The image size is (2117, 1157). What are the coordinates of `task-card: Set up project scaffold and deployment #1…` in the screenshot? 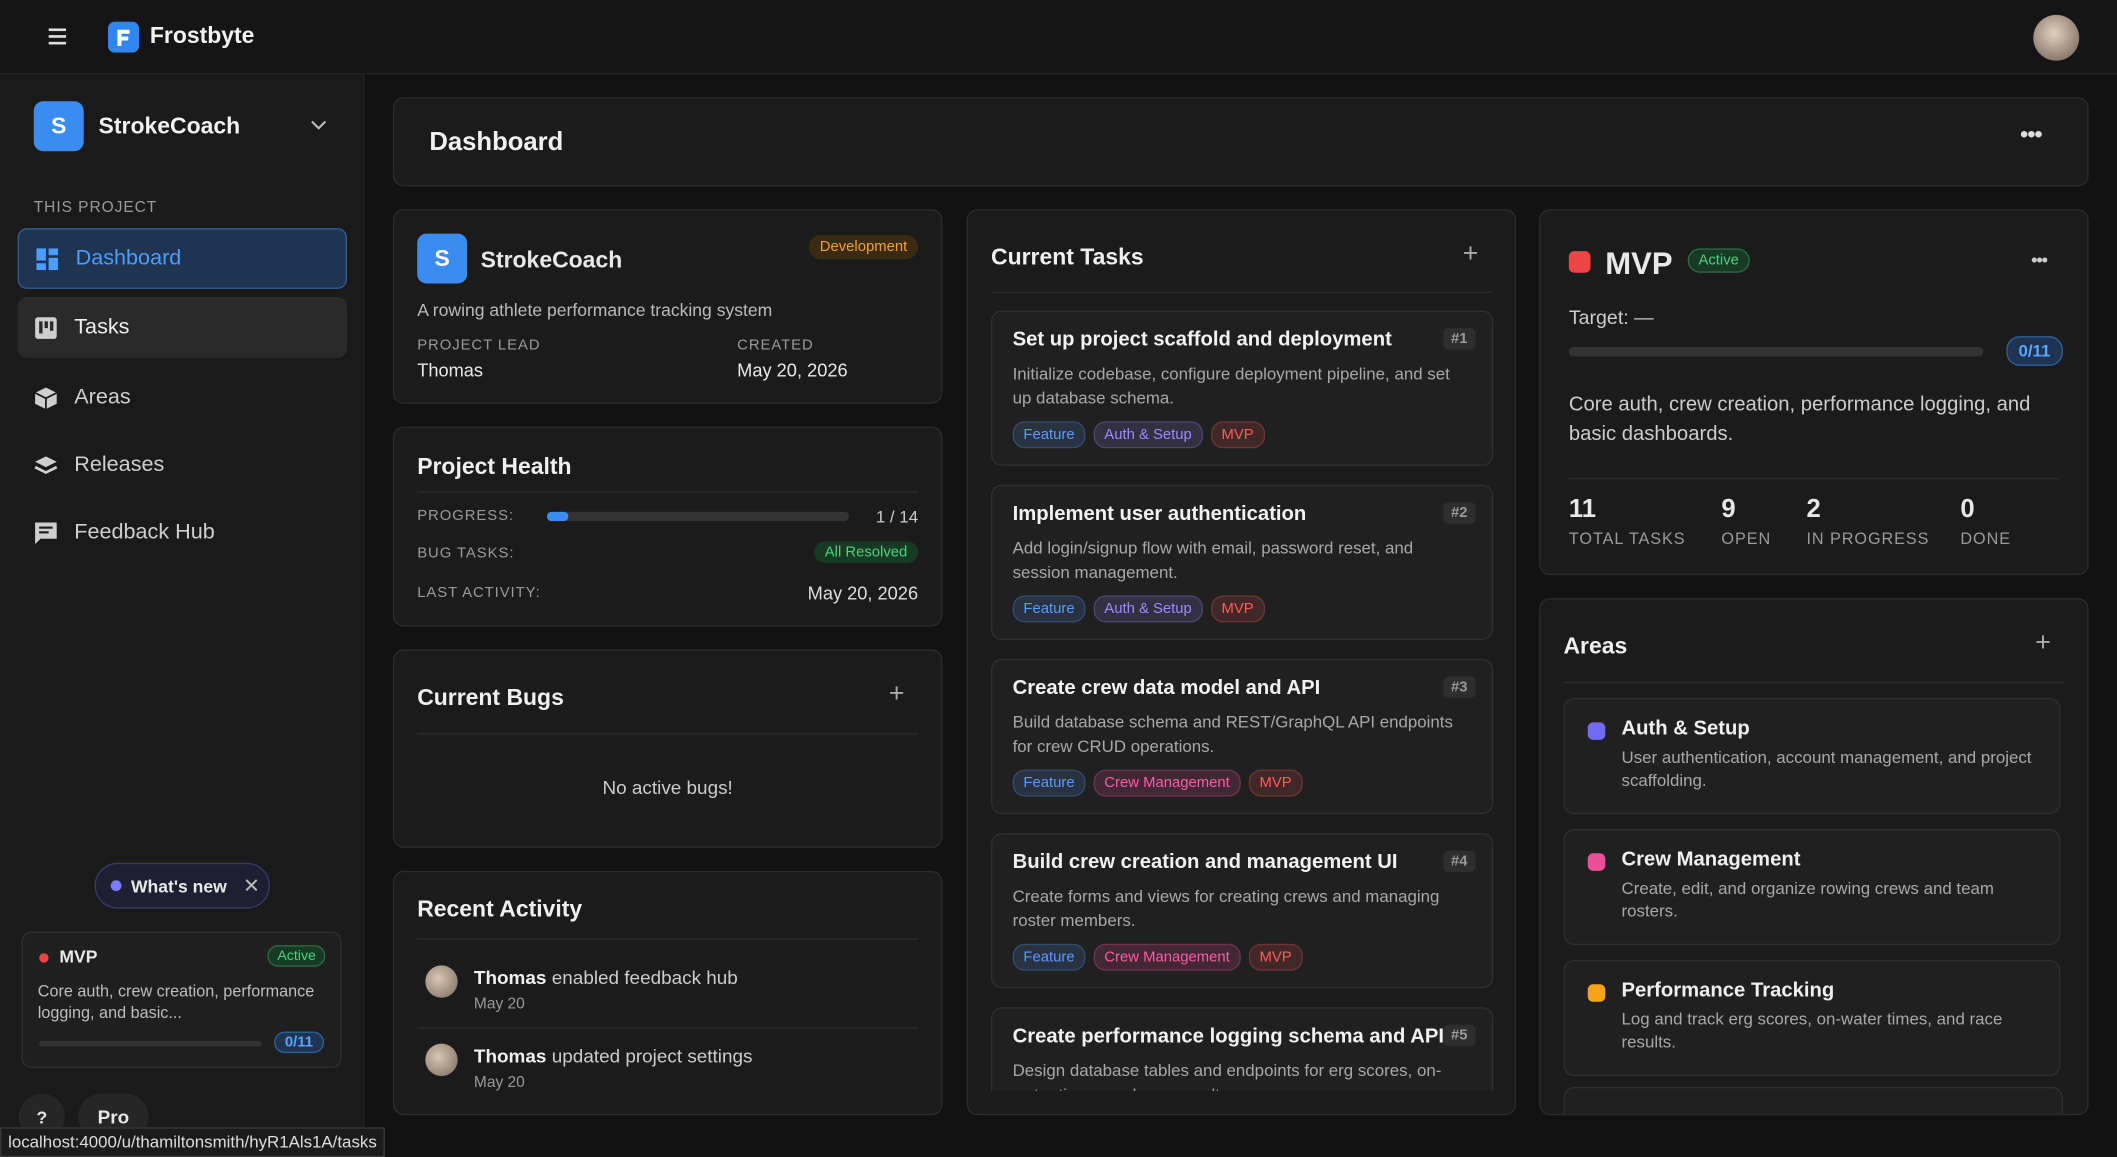 It's located at (1242, 388).